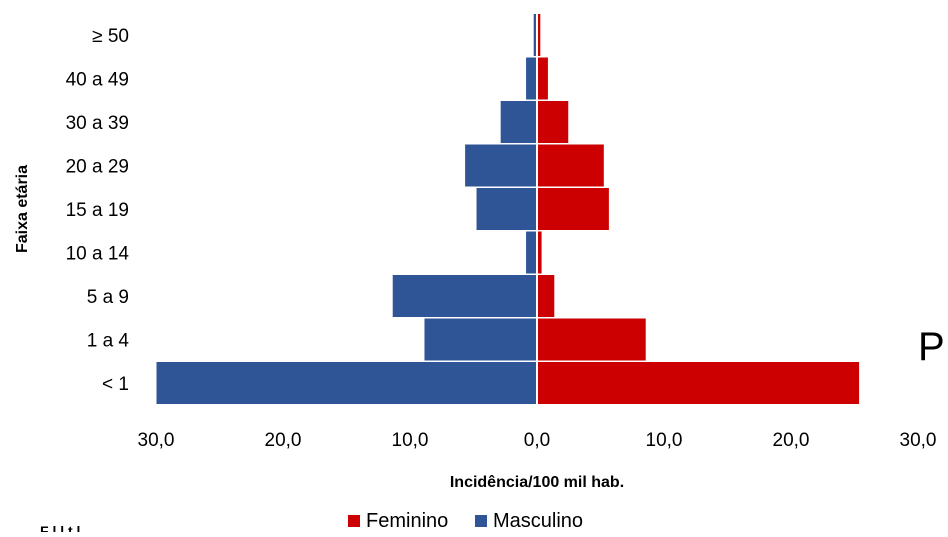 Image resolution: width=948 pixels, height=537 pixels. I want to click on stray-letter: P, so click(931, 347).